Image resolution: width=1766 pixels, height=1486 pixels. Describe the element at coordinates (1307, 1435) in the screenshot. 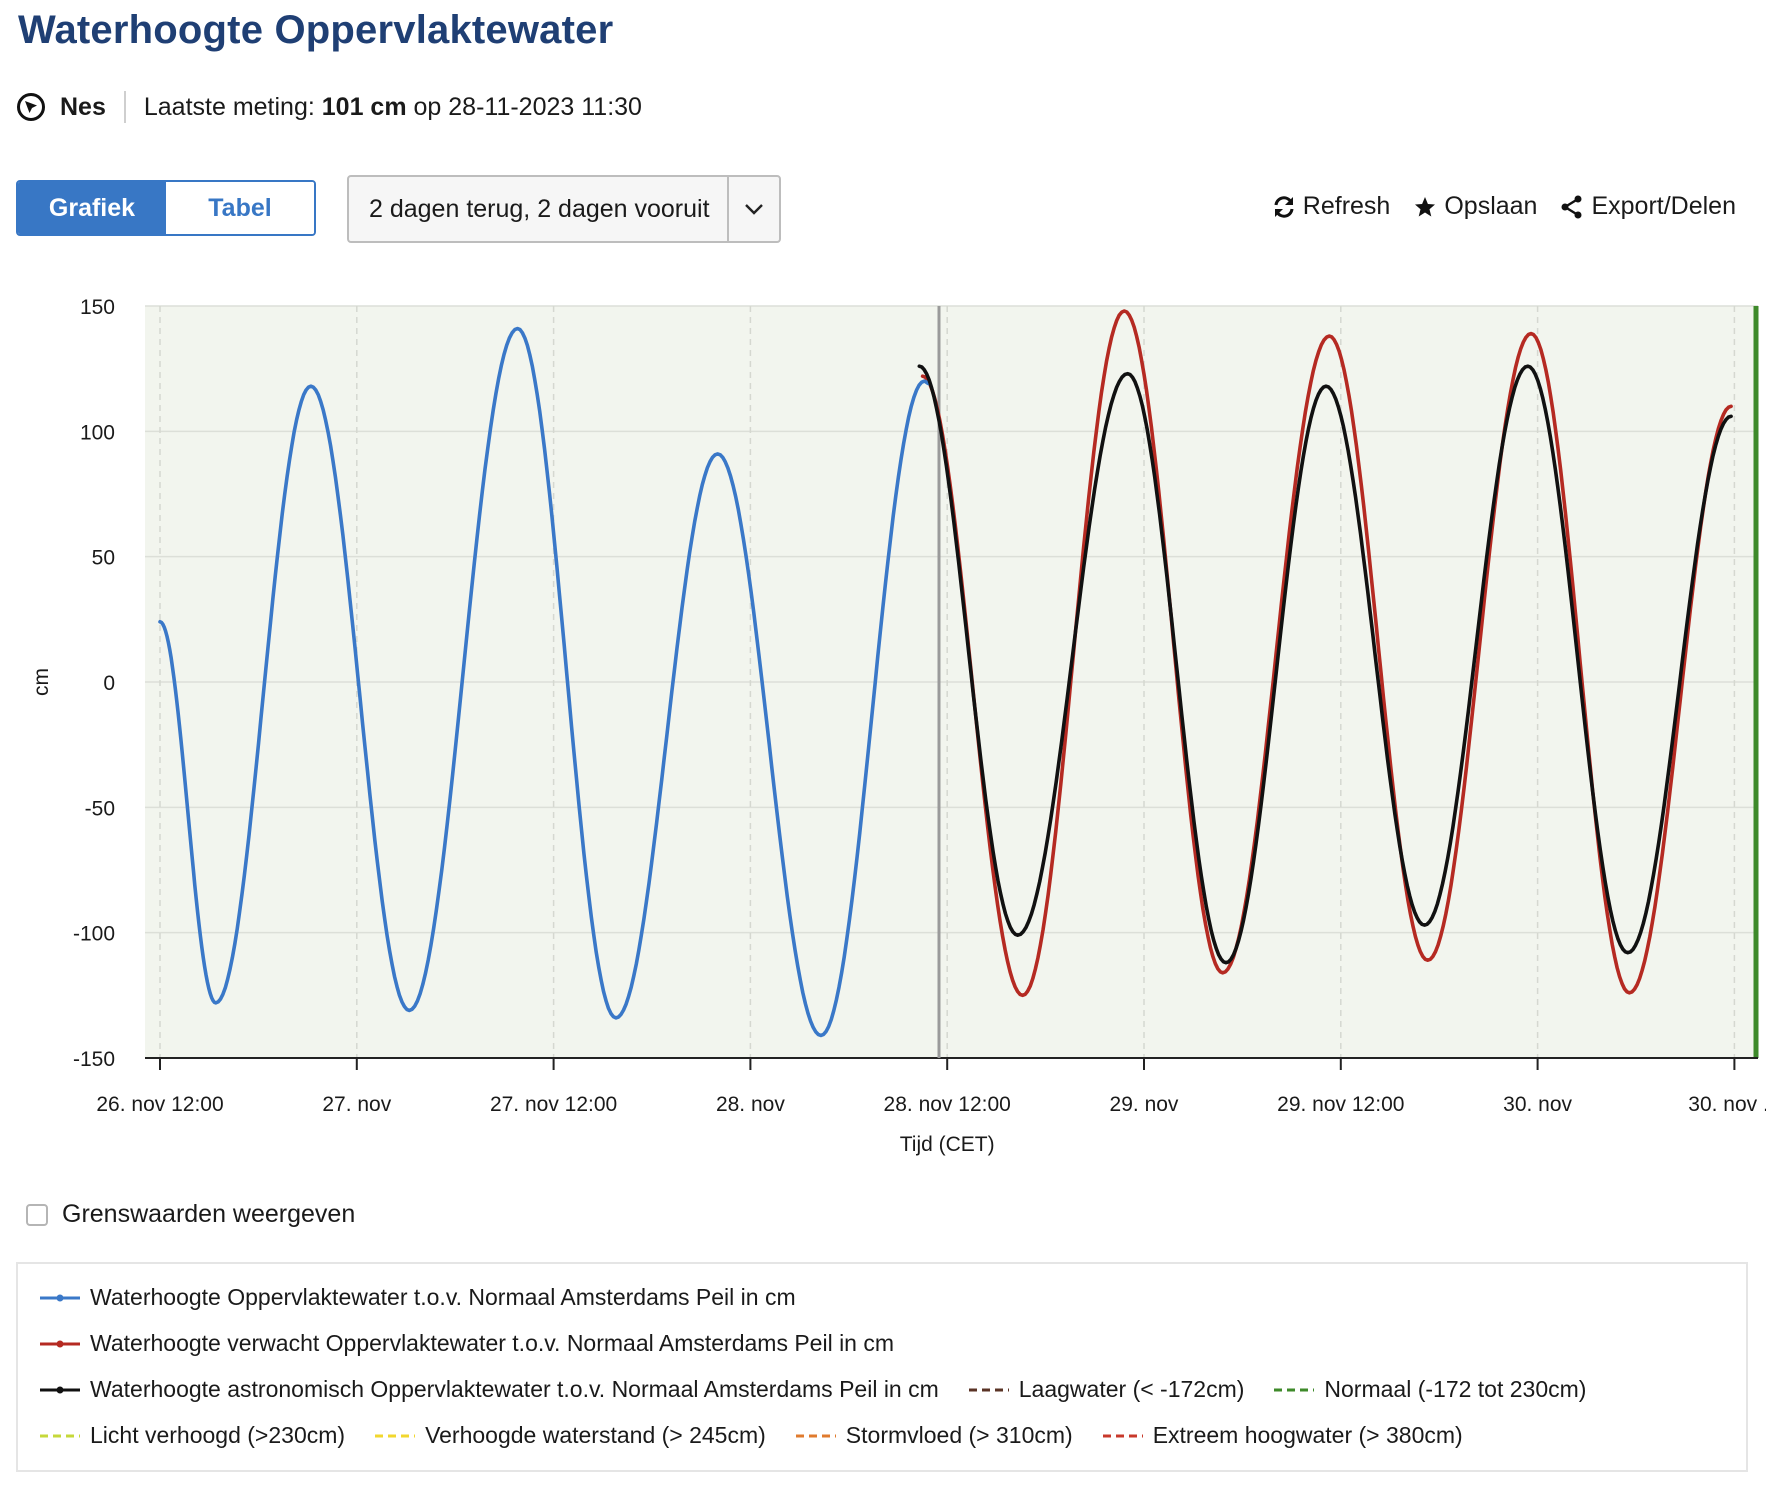

I see `legend-label: Extreem hoogwater (> 380cm)` at that location.